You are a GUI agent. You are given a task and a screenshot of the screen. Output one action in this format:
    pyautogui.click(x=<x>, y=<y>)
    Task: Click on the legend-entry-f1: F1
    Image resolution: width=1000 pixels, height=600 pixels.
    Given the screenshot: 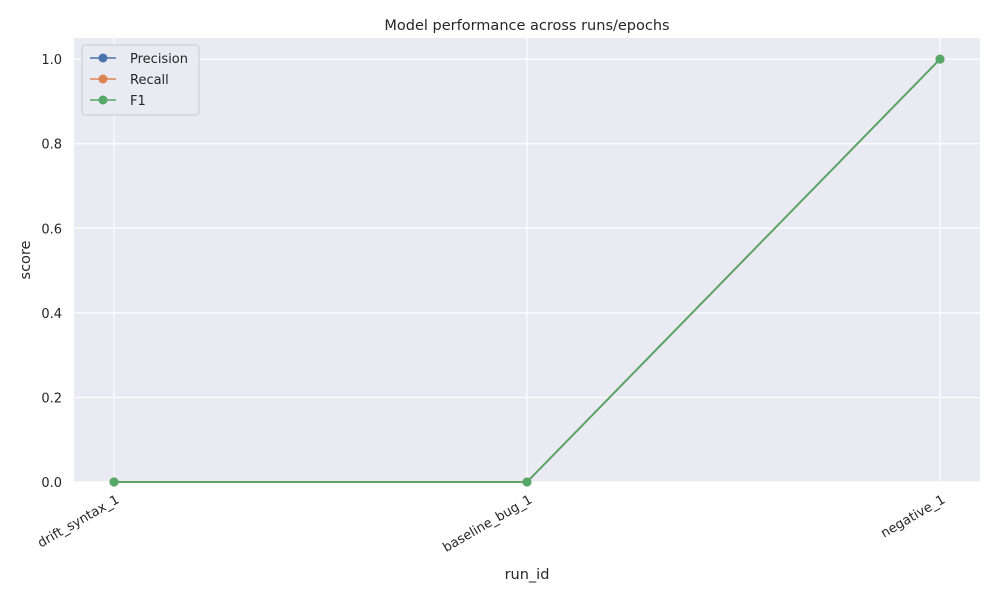 What is the action you would take?
    pyautogui.click(x=118, y=101)
    